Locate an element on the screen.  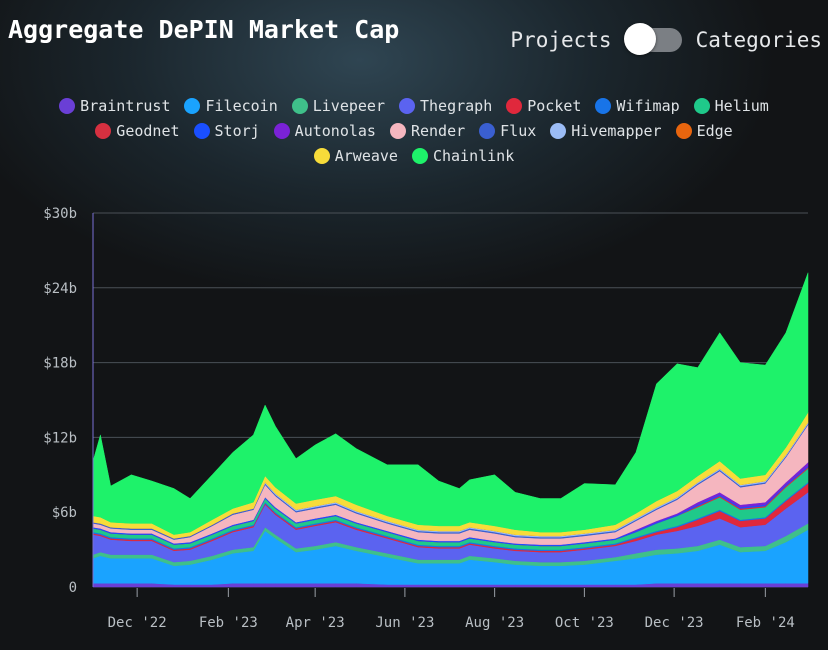
legend-item-flux: Flux is located at coordinates (507, 130).